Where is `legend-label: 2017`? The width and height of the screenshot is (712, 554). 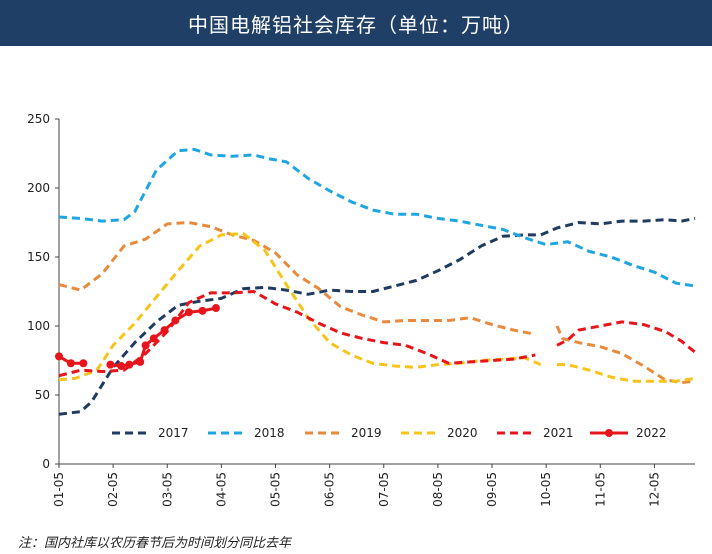
legend-label: 2017 is located at coordinates (173, 433).